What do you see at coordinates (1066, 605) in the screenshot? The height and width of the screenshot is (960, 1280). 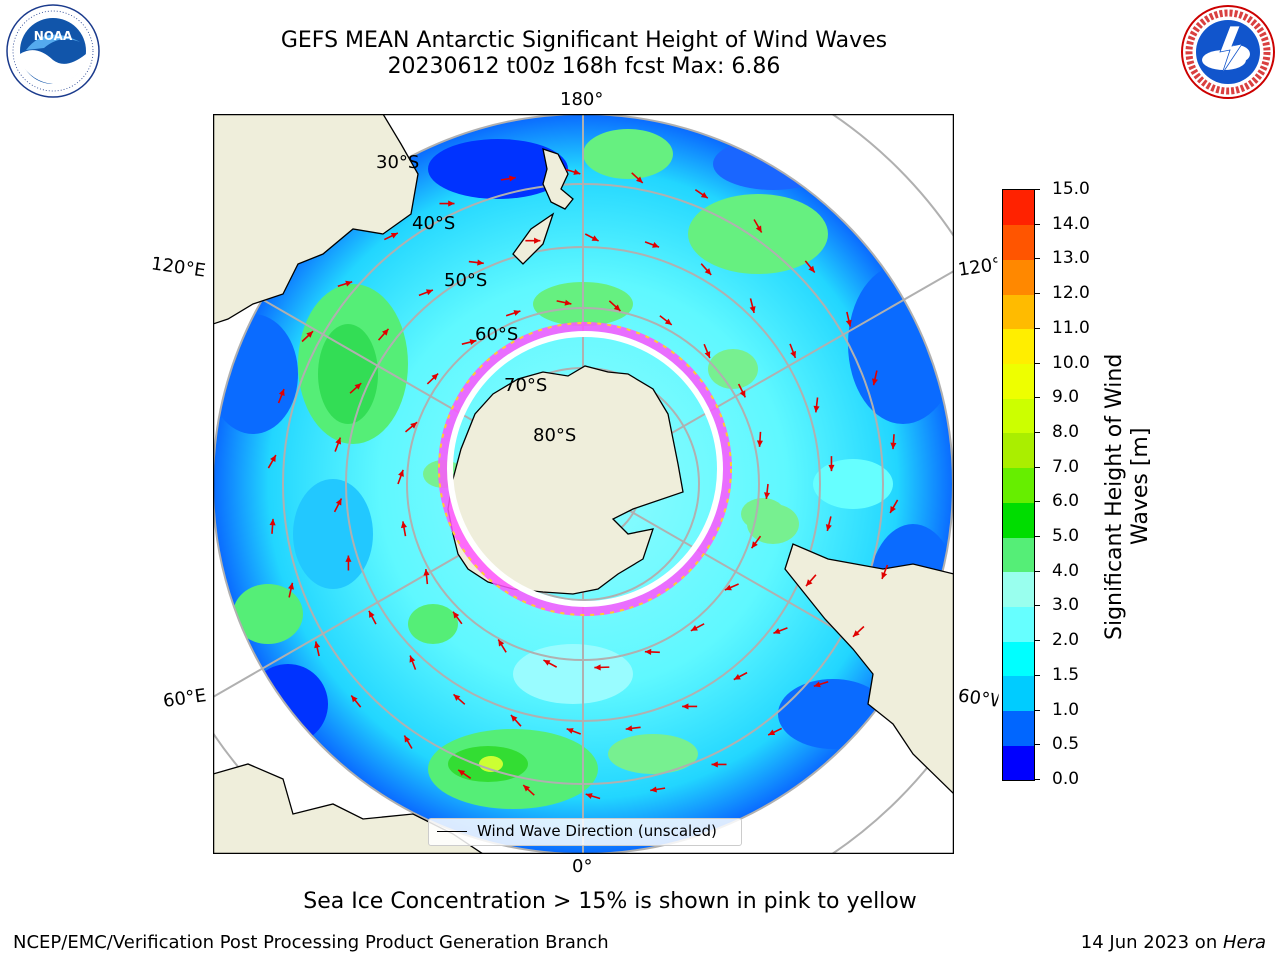 I see `colorbar-tick-label: 3.0` at bounding box center [1066, 605].